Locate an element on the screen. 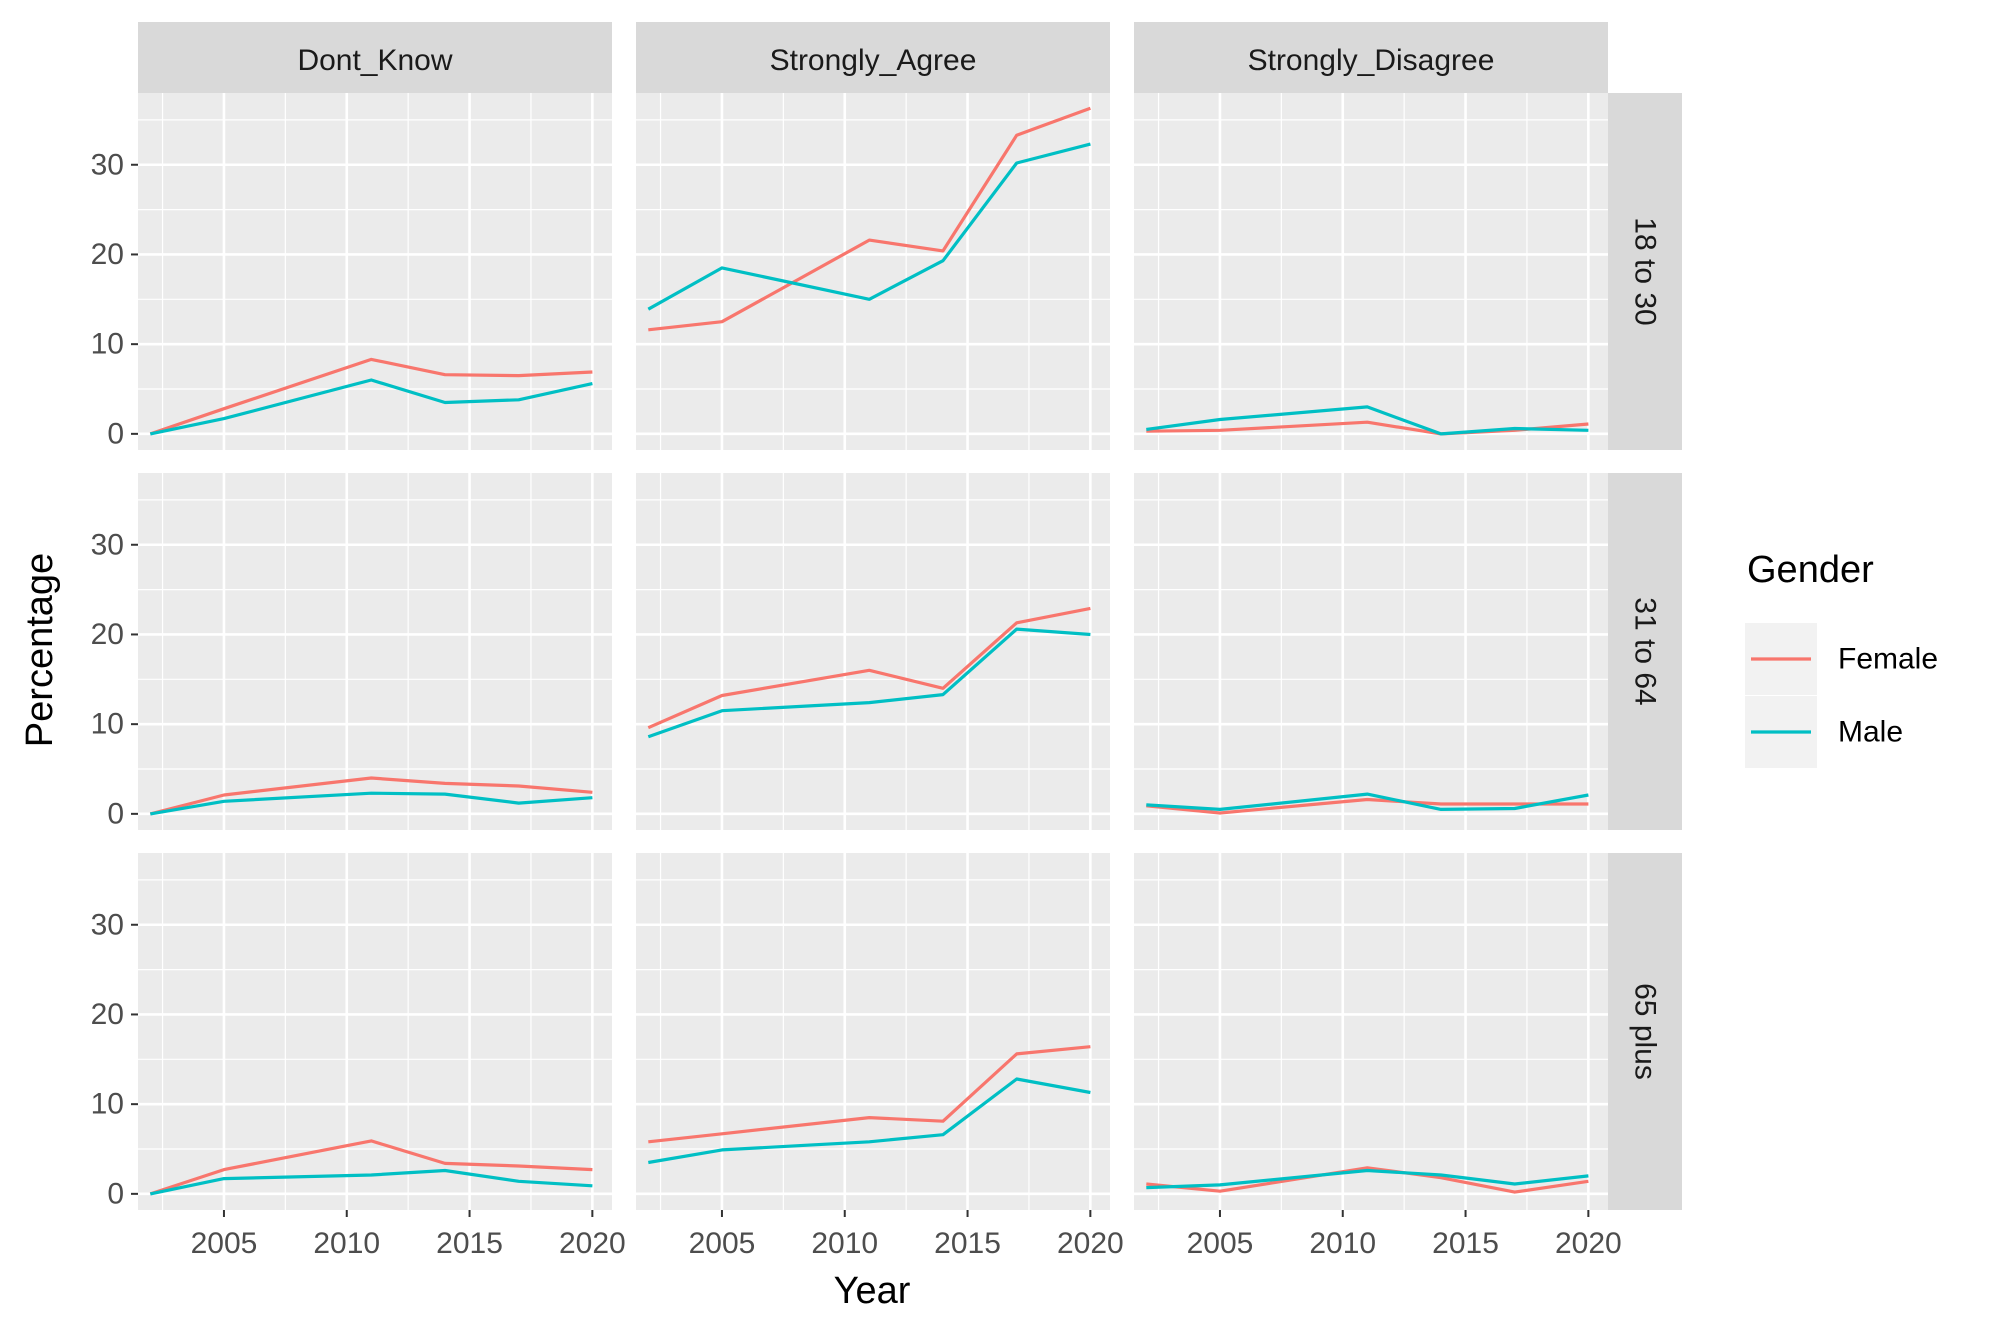  panel-strongly-agree-65-plus is located at coordinates (873, 1031).